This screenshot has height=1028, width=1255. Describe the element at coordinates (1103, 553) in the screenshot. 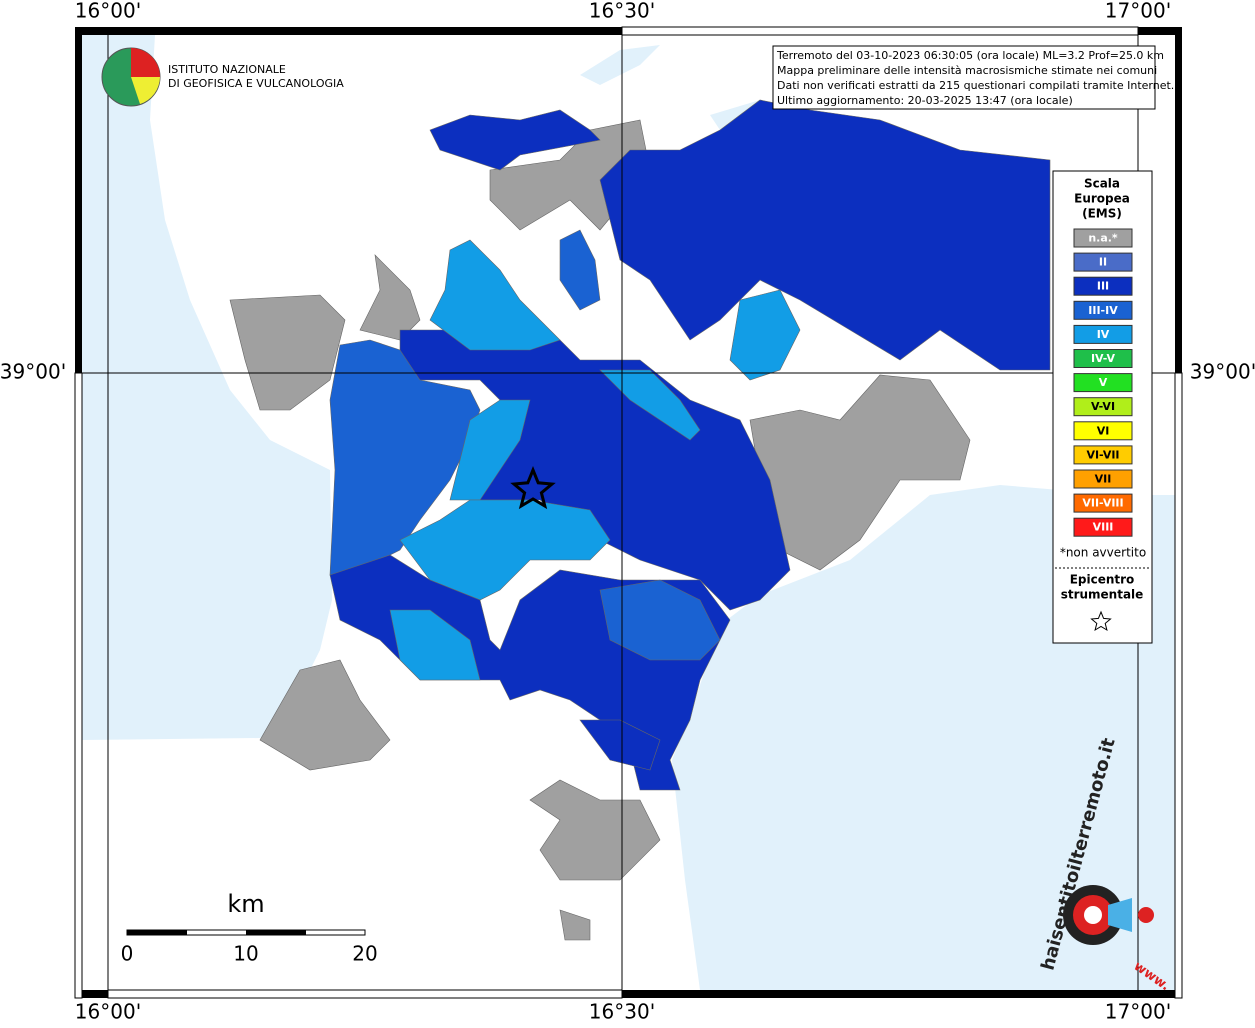

I see `legend-note: *non avvertito` at that location.